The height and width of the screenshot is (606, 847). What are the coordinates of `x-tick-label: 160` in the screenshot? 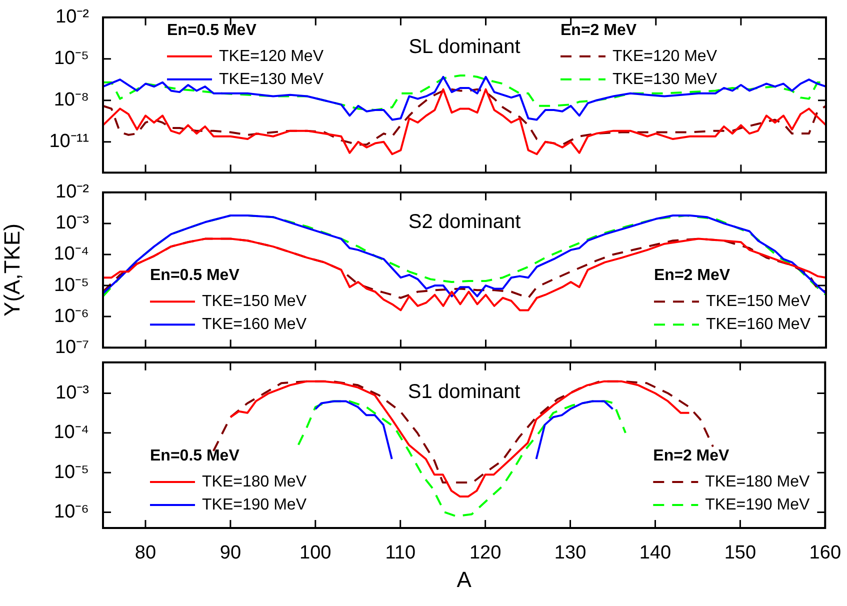 It's located at (825, 553).